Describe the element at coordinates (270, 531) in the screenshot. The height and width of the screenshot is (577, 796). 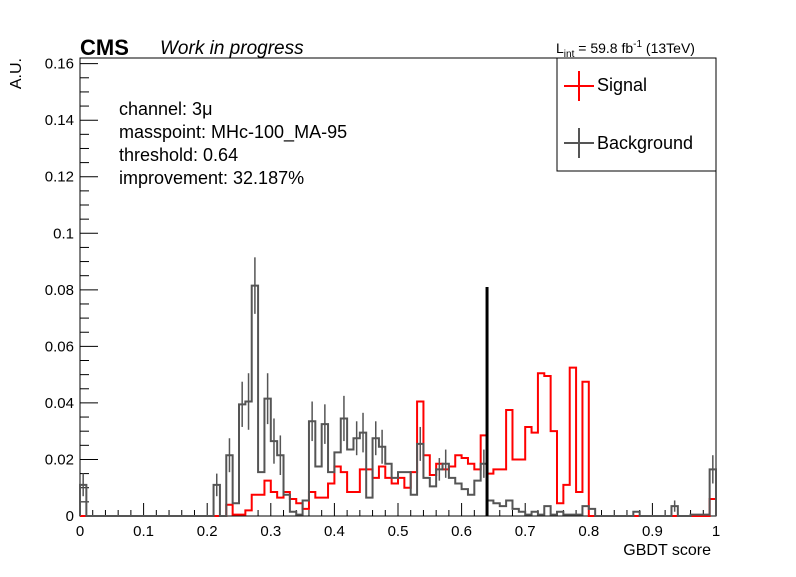
I see `x-tick-label: 0.3` at that location.